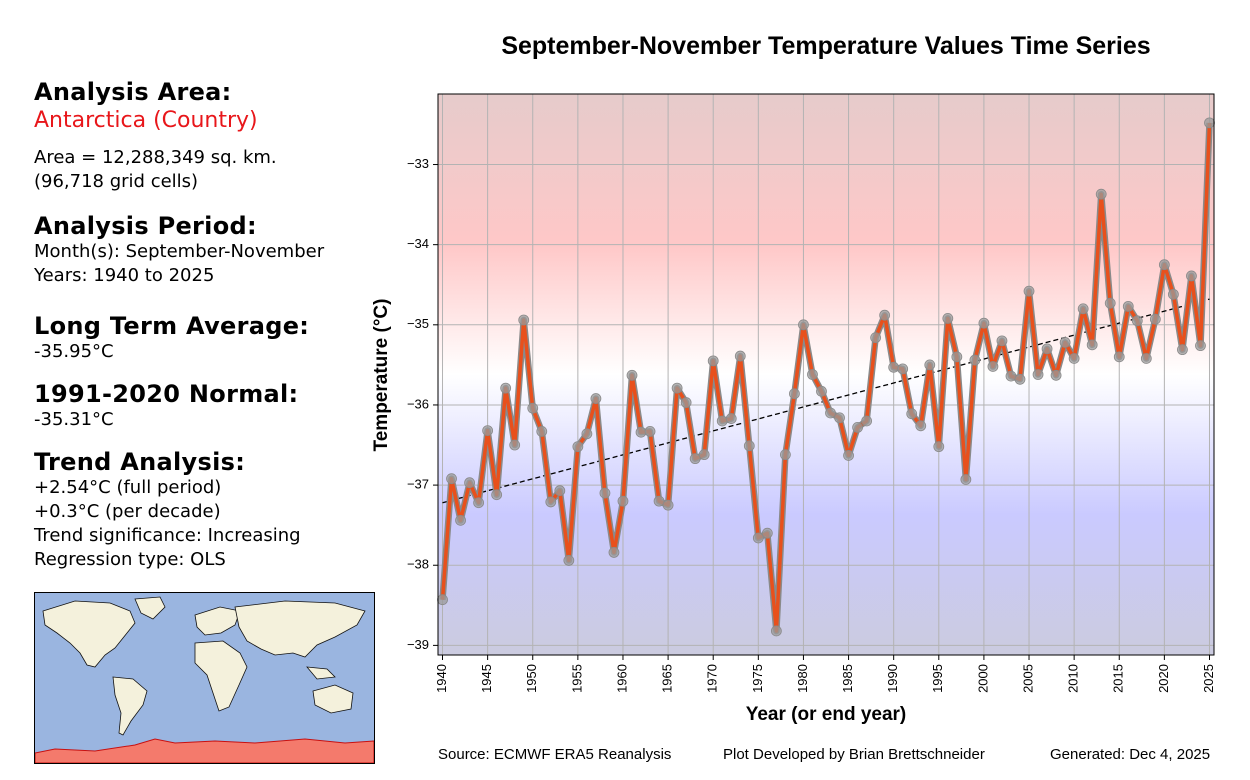  Describe the element at coordinates (854, 754) in the screenshot. I see `developer-credit: Plot Developed by Brian Brettschneider` at that location.